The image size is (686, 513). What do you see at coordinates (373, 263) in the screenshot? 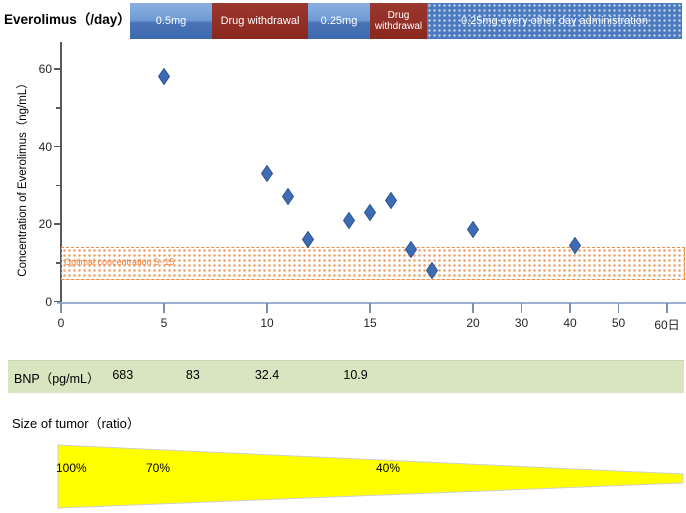
I see `optimal-range-band` at bounding box center [373, 263].